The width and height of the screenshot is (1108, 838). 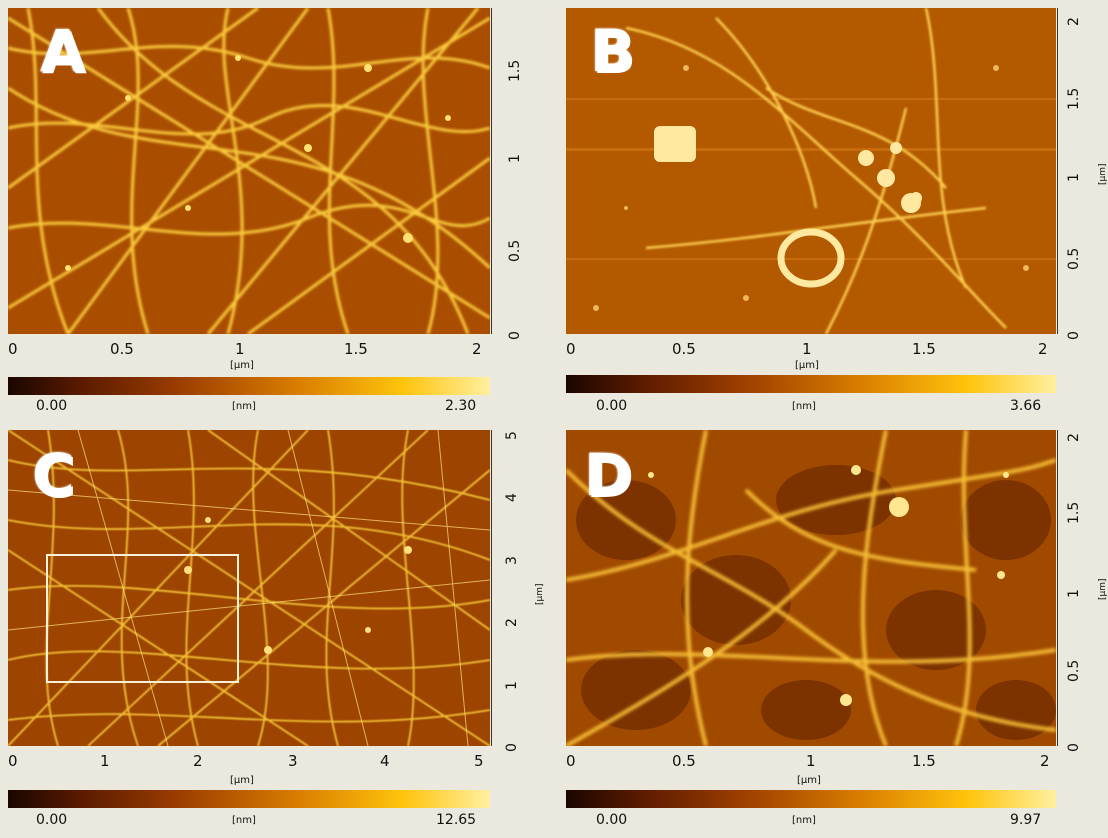 I want to click on panel-c-x-tick: 2, so click(x=198, y=761).